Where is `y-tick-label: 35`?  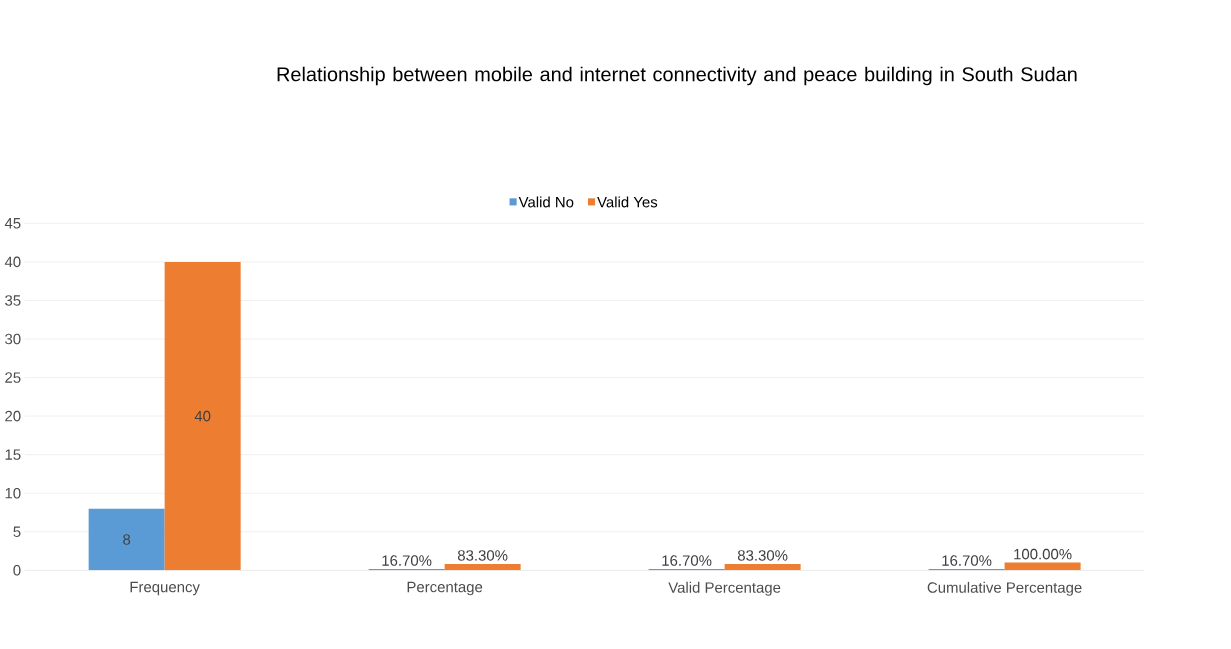
y-tick-label: 35 is located at coordinates (13, 300).